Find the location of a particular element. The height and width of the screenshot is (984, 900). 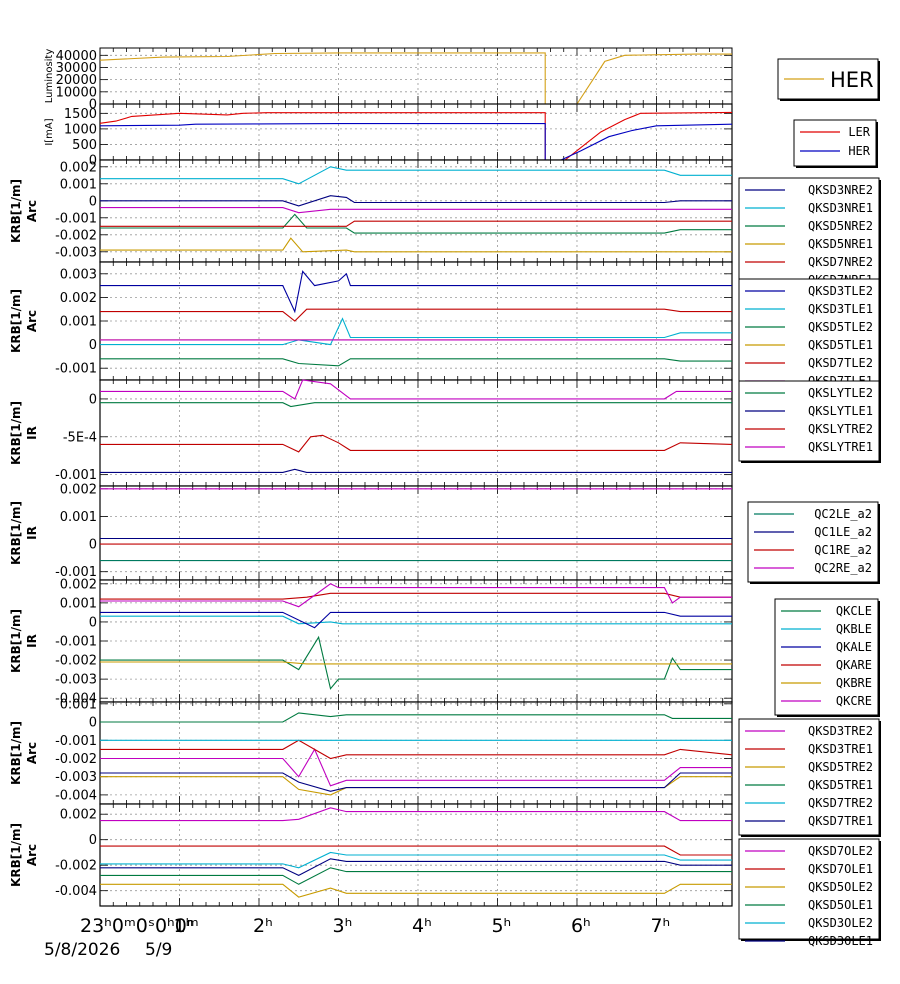

legend-label: QKBRE is located at coordinates (854, 683).